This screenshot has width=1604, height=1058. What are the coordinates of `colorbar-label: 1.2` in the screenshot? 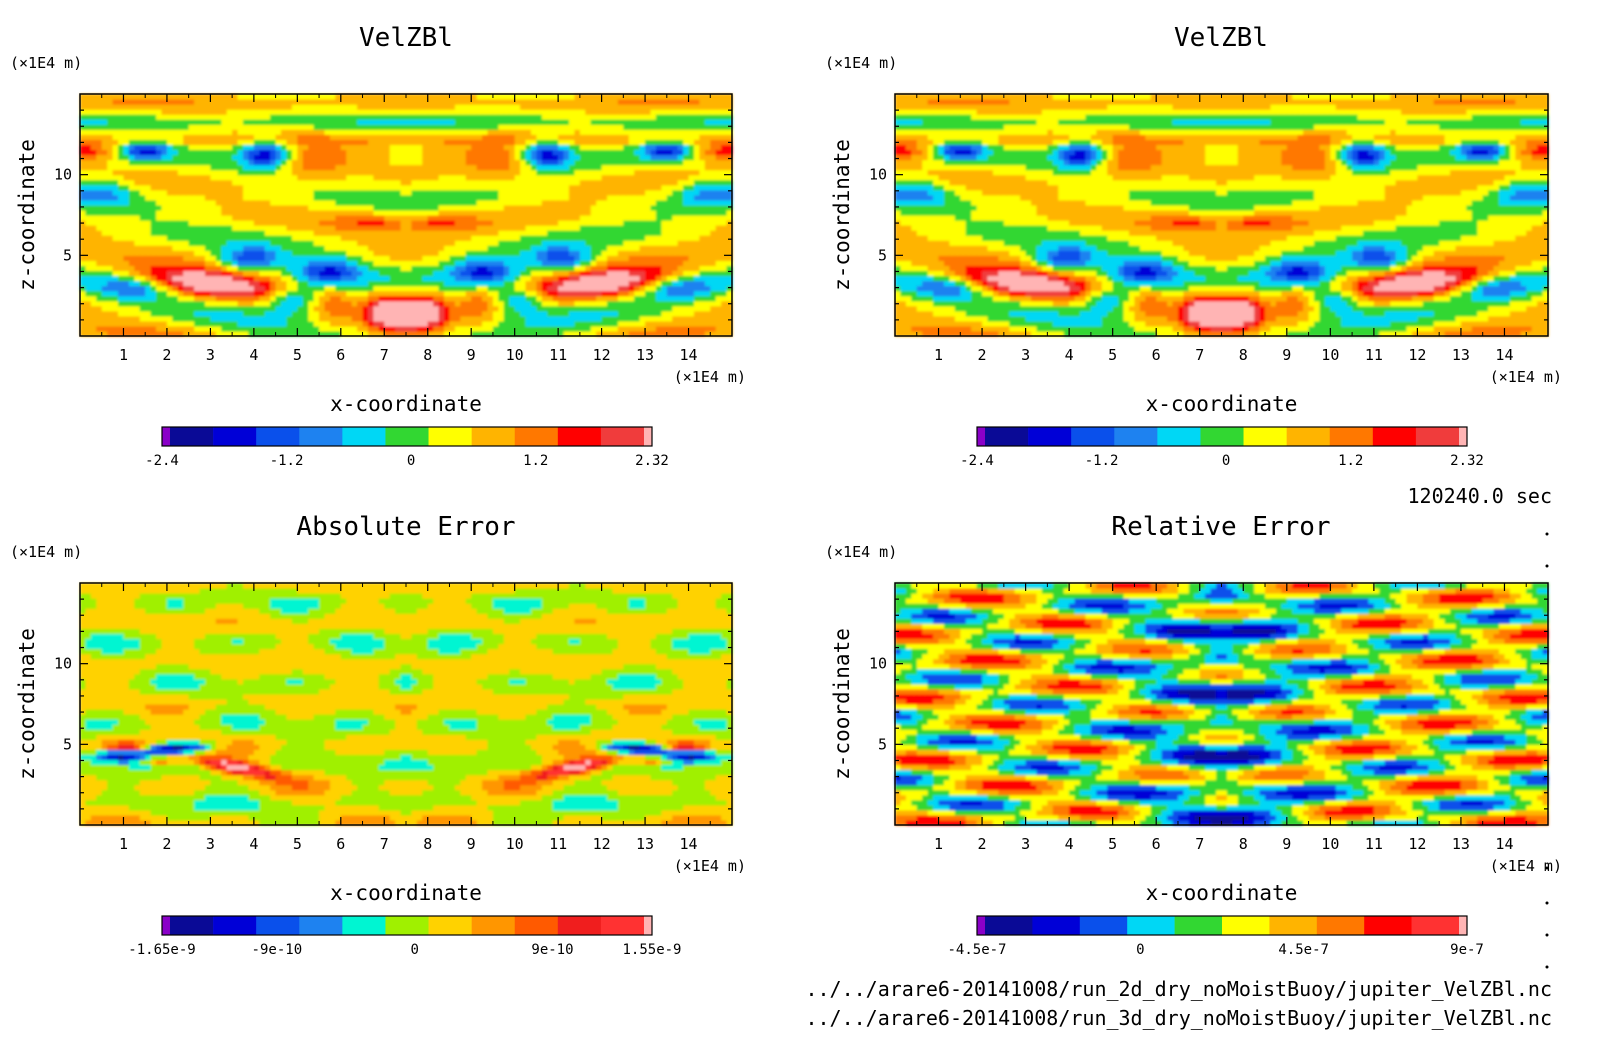 It's located at (1350, 461).